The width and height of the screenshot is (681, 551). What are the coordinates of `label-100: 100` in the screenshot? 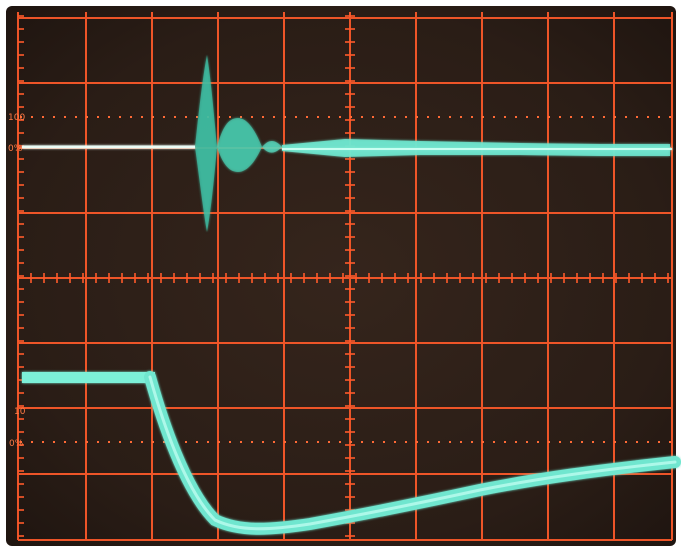 It's located at (16, 118).